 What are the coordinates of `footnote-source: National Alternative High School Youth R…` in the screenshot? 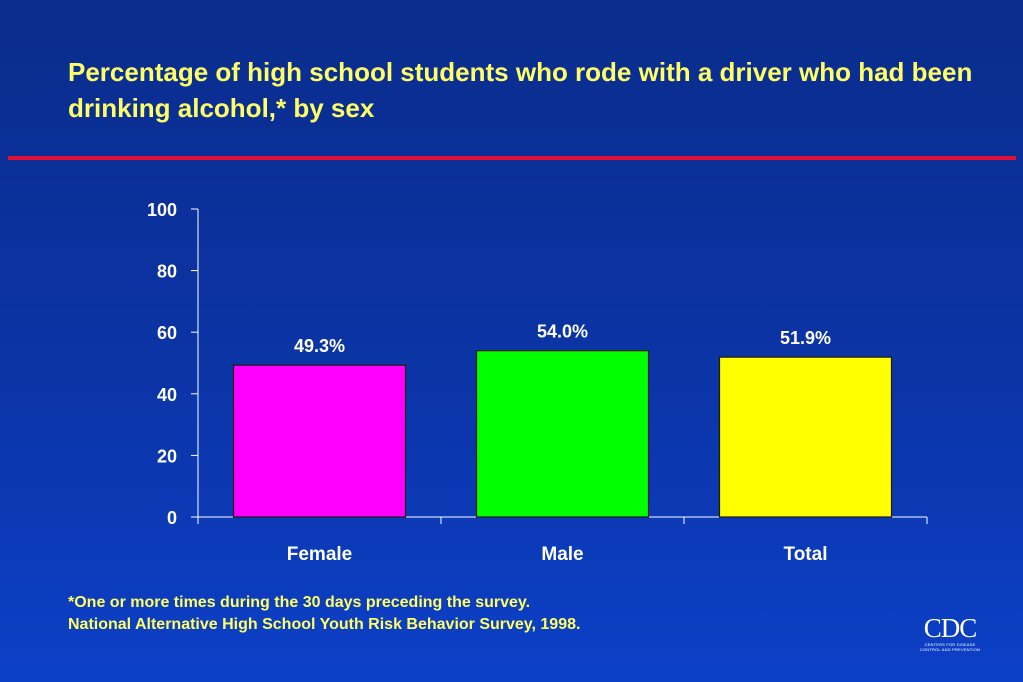 It's located at (324, 624).